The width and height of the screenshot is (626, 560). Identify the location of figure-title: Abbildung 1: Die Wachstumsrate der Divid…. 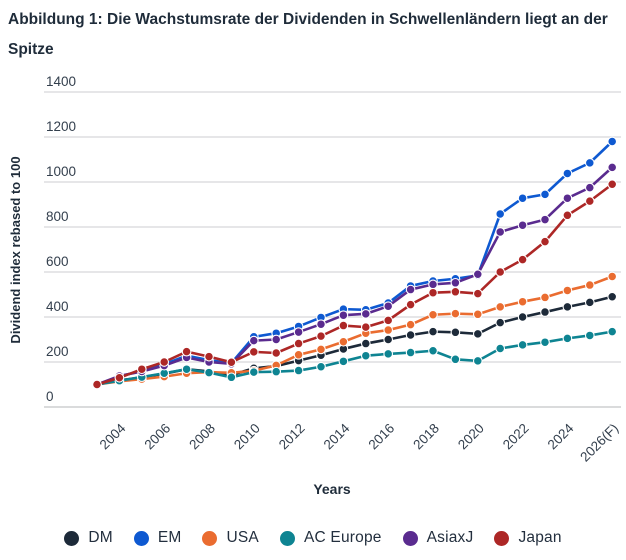
(308, 34).